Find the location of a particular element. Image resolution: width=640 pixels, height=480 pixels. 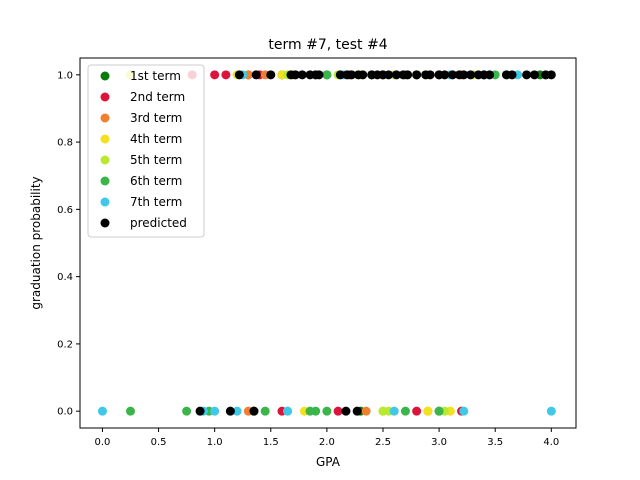

x-tick-label: 1.0 is located at coordinates (215, 442).